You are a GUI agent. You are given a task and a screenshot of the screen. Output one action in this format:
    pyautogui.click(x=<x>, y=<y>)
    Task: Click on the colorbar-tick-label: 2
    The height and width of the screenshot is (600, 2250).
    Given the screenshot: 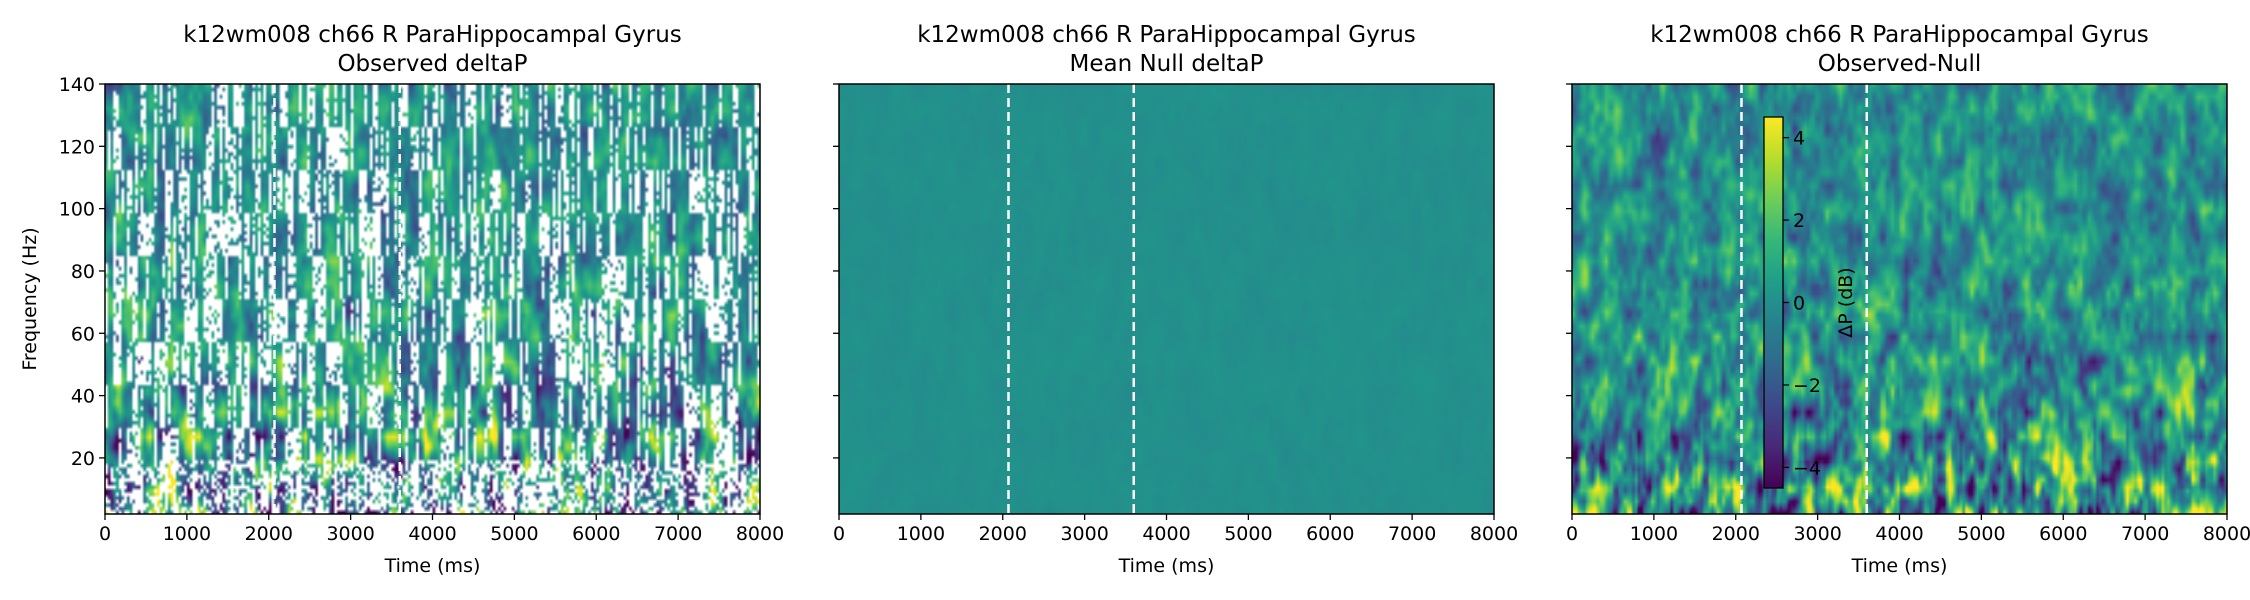 What is the action you would take?
    pyautogui.click(x=1799, y=221)
    